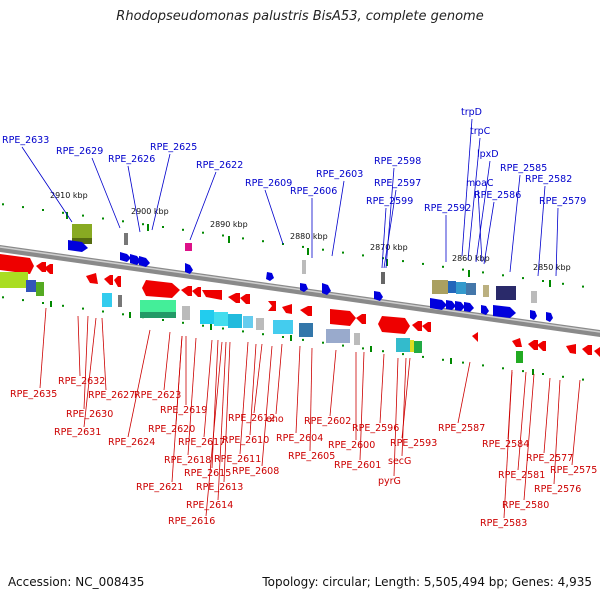 The image size is (600, 600). What do you see at coordinates (357, 465) in the screenshot?
I see `gene-label: RPE_2601` at bounding box center [357, 465].